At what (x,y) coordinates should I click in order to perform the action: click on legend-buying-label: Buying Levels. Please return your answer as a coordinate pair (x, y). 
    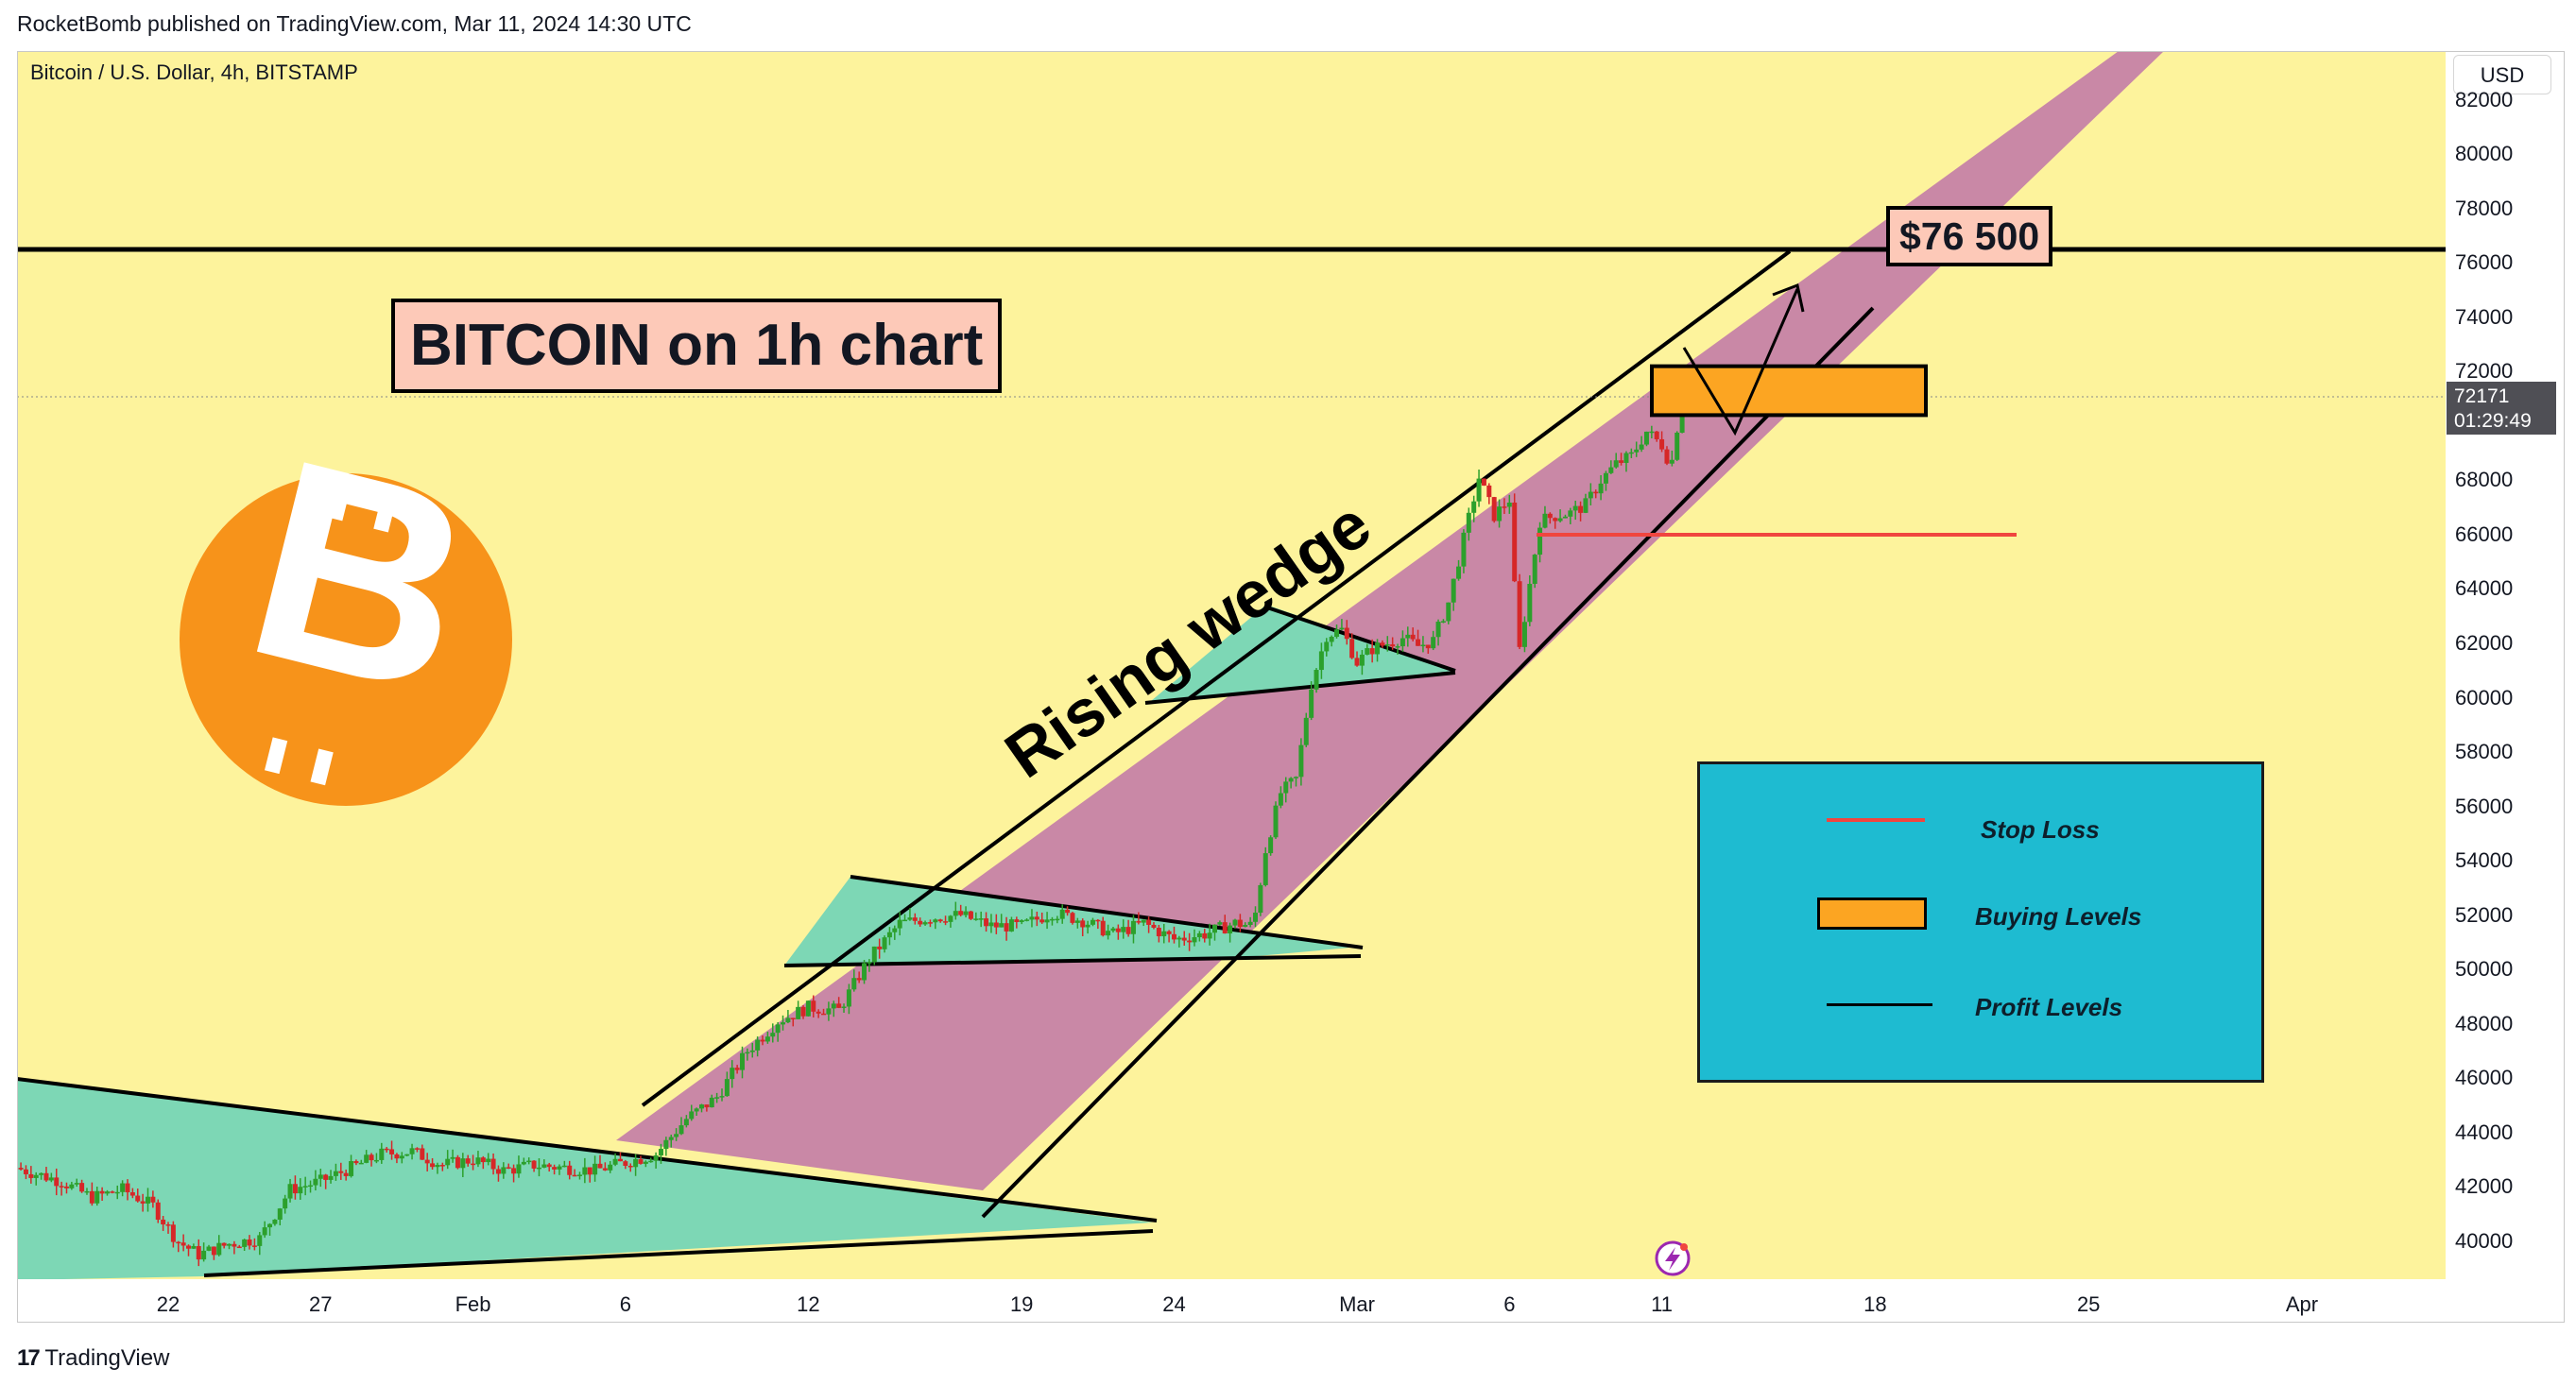
    Looking at the image, I should click on (2058, 916).